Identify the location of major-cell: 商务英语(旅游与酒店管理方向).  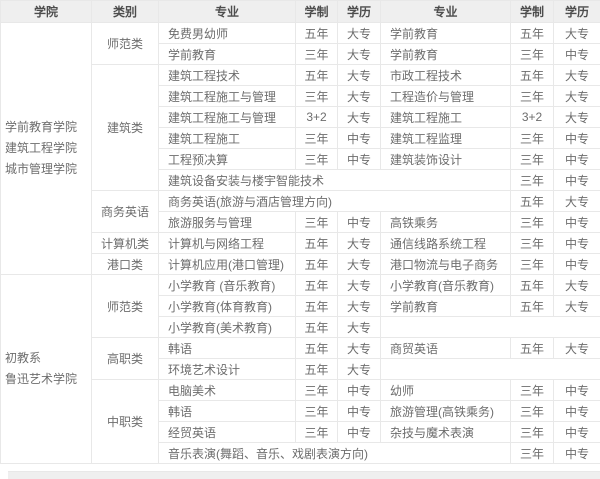
(334, 201).